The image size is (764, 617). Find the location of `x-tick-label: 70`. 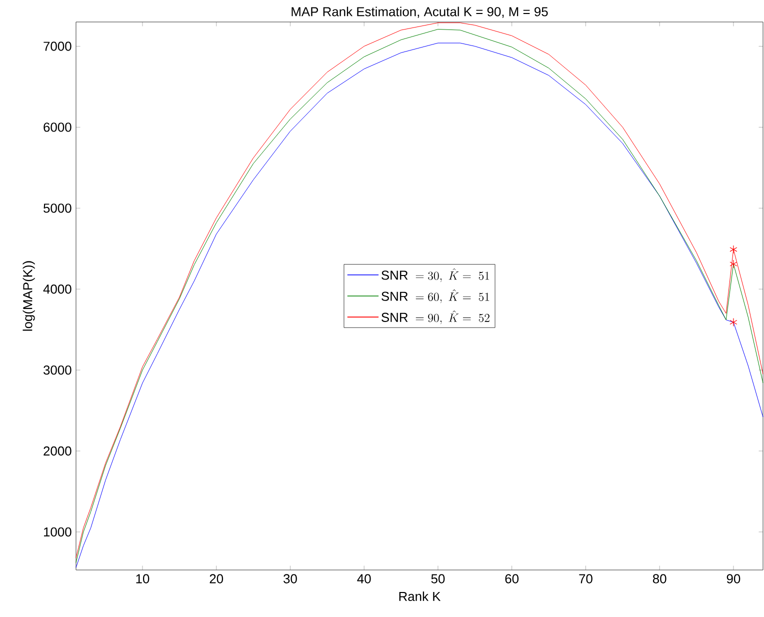

x-tick-label: 70 is located at coordinates (585, 579).